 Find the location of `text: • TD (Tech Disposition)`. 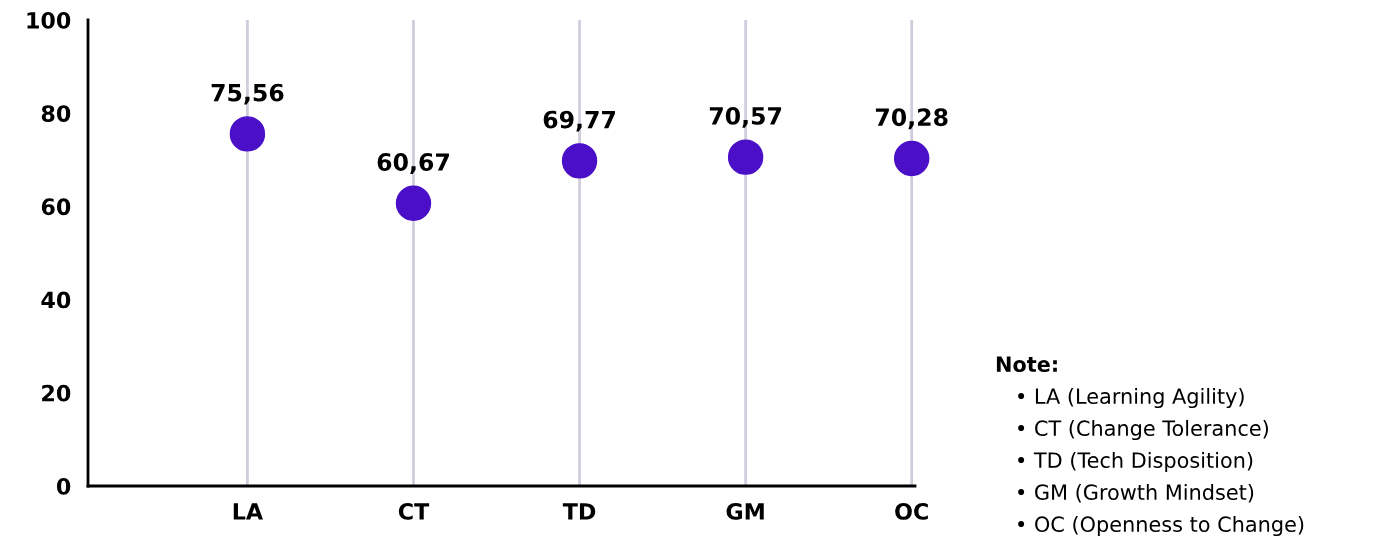

text: • TD (Tech Disposition) is located at coordinates (1135, 462).